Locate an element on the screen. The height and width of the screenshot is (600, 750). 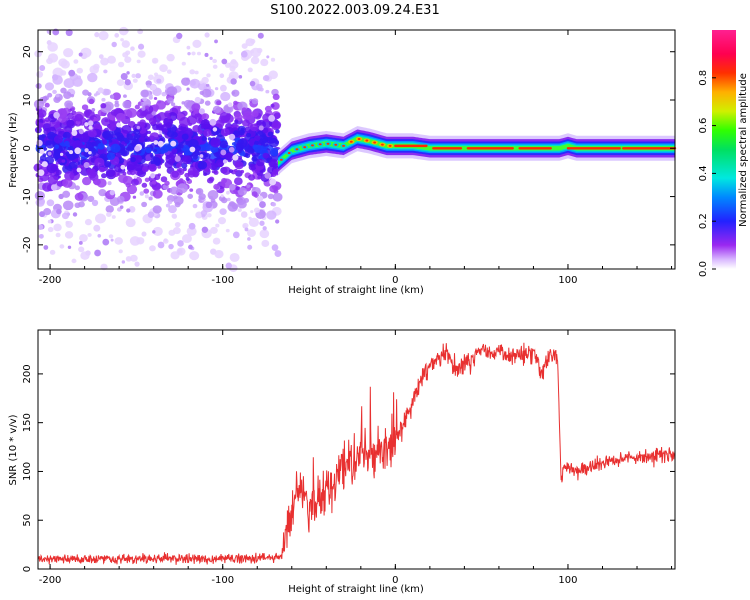
colorbar-tick-label: 0.2 is located at coordinates (703, 221).